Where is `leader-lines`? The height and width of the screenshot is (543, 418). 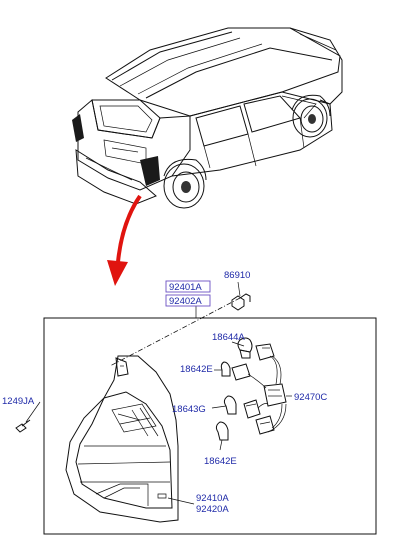 leader-lines is located at coordinates (229, 423).